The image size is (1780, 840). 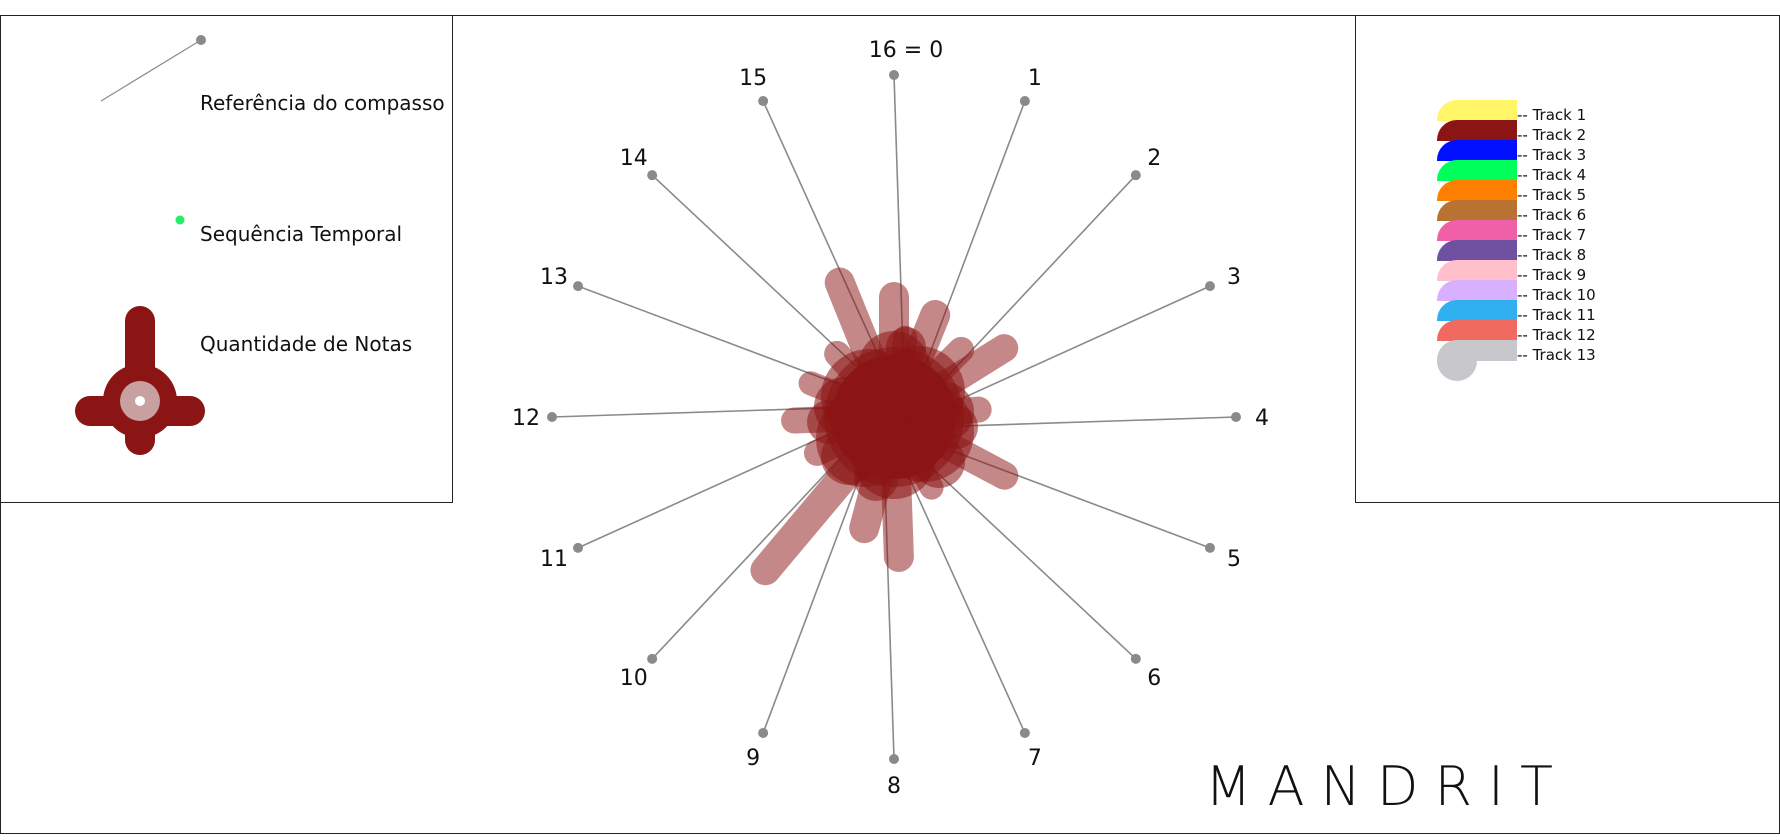 I want to click on note-quantity-glyph-icon, so click(x=140, y=380).